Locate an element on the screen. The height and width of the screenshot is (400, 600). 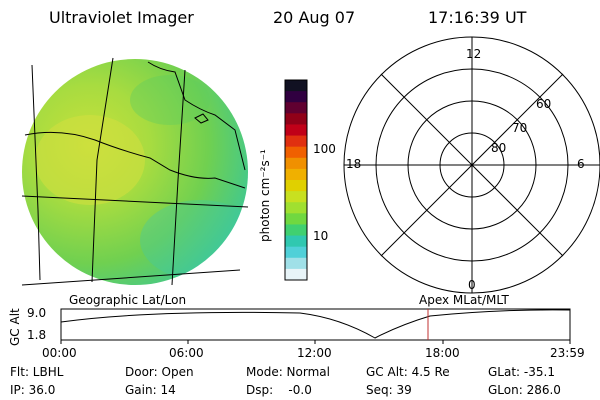
info-gc-alt: GC Alt: 4.5 Re is located at coordinates (408, 372).